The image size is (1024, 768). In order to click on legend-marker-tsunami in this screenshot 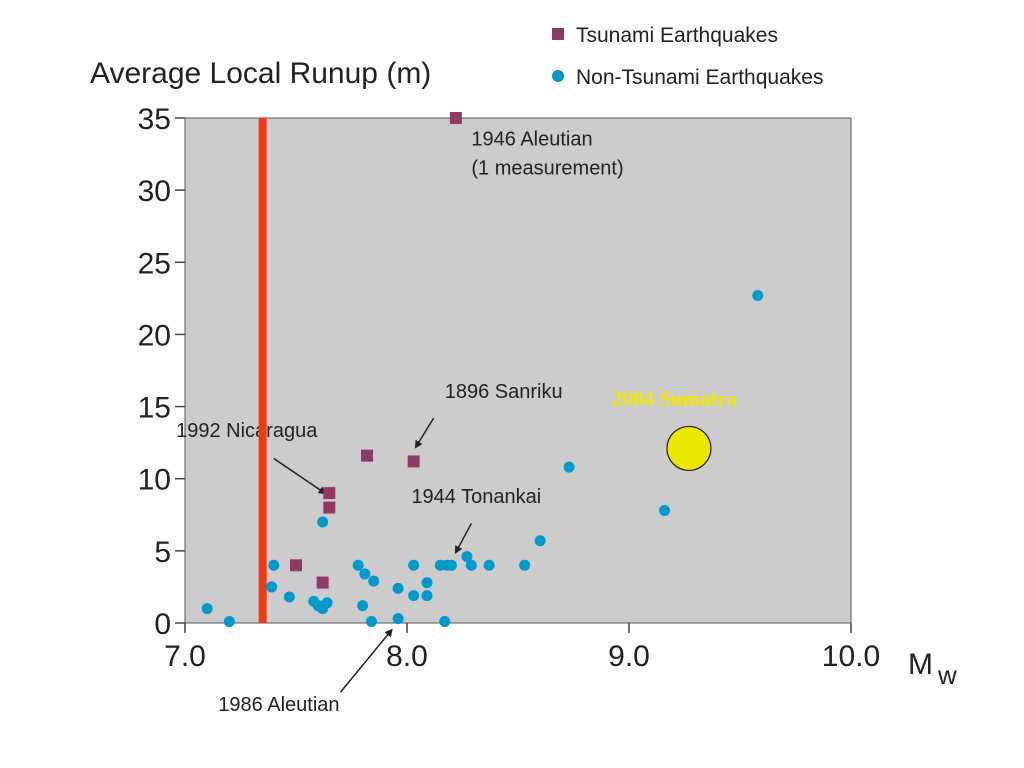, I will do `click(558, 34)`.